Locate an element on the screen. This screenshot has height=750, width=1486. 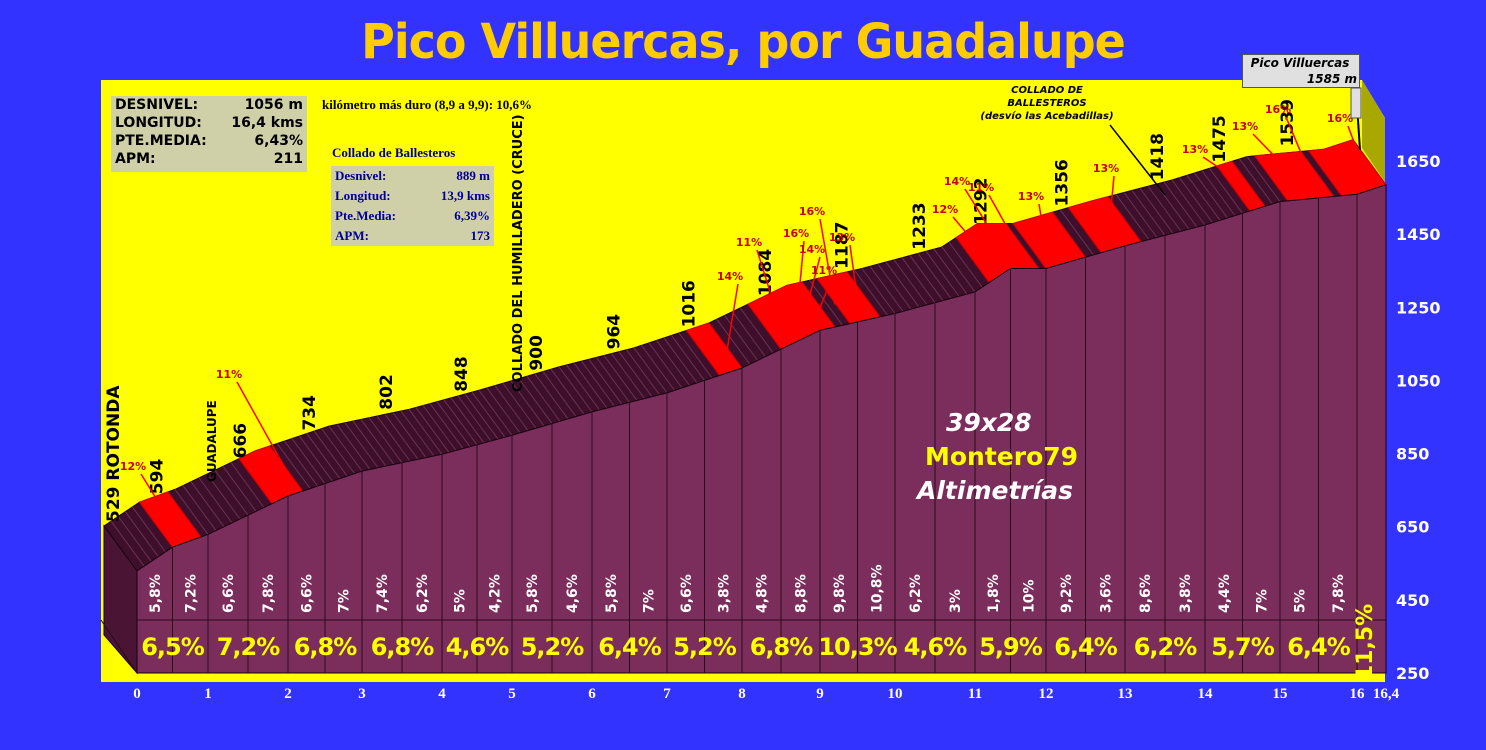
km-average-label: 4,6% is located at coordinates (478, 647).